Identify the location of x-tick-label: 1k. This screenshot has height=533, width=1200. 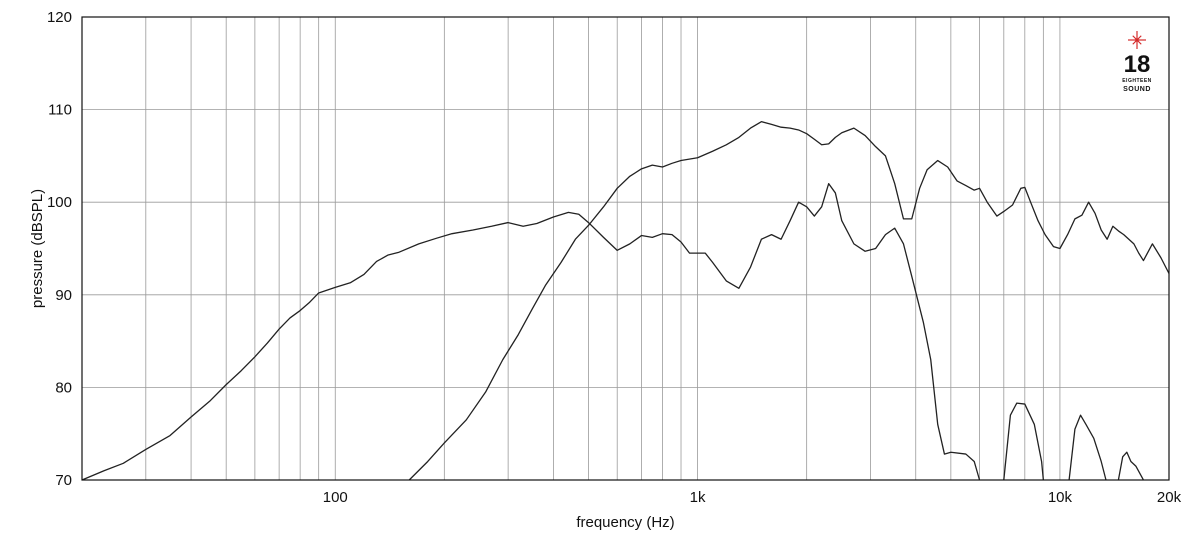
(698, 497).